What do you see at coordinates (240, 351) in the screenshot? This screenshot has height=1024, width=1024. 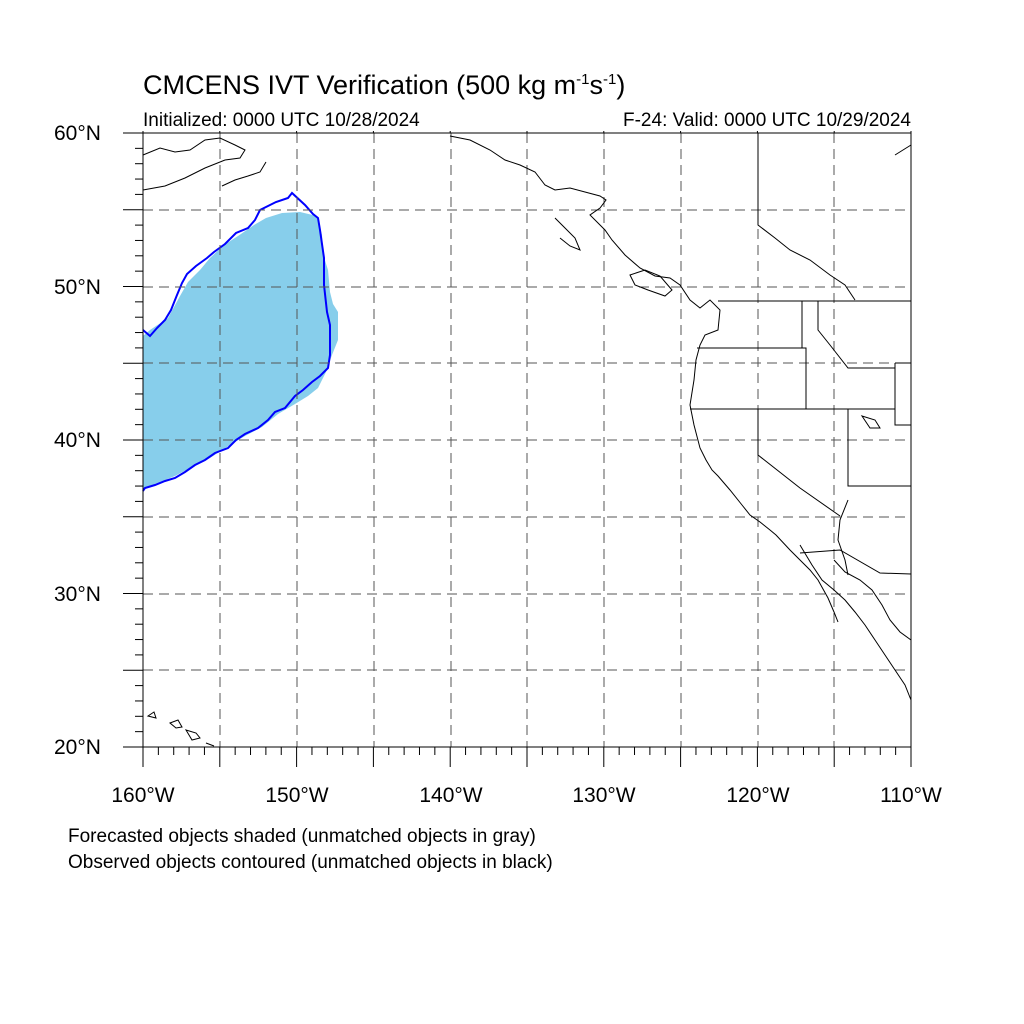 I see `forecast-object-shaded` at bounding box center [240, 351].